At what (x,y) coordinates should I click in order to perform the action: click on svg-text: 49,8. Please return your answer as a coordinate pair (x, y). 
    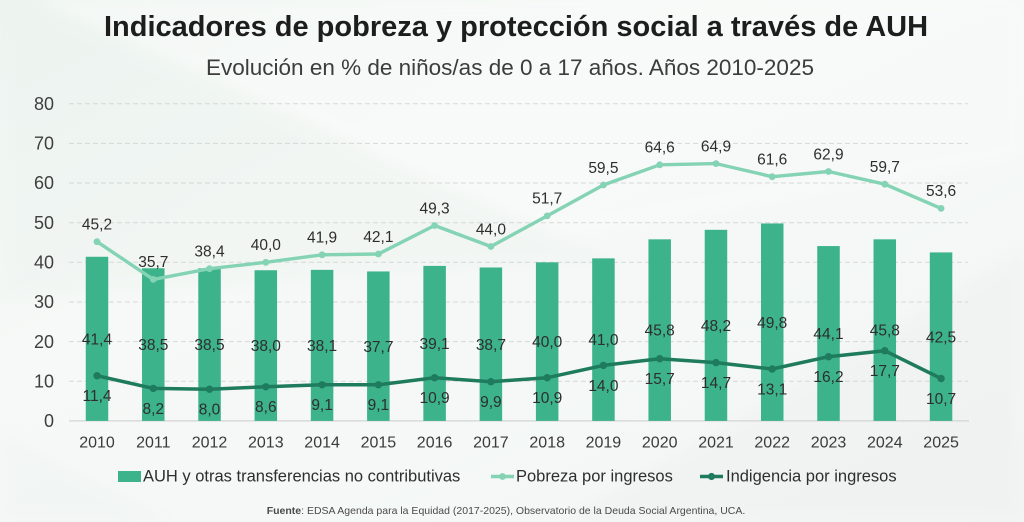
    Looking at the image, I should click on (772, 323).